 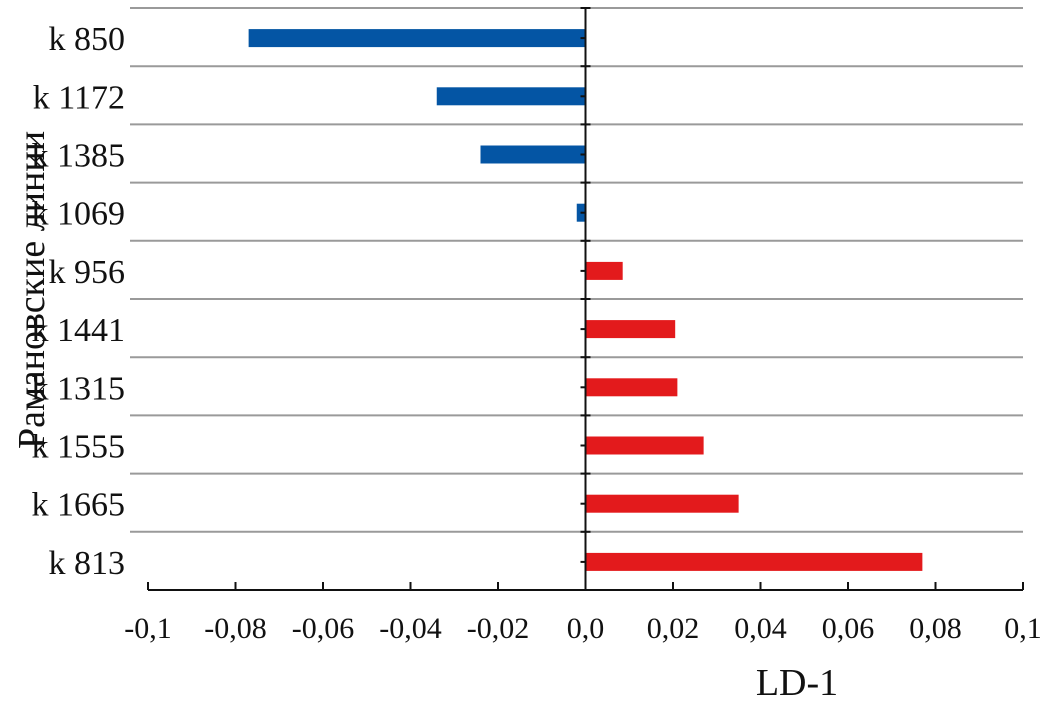 I want to click on x-tick-label: 0,1, so click(x=1023, y=628).